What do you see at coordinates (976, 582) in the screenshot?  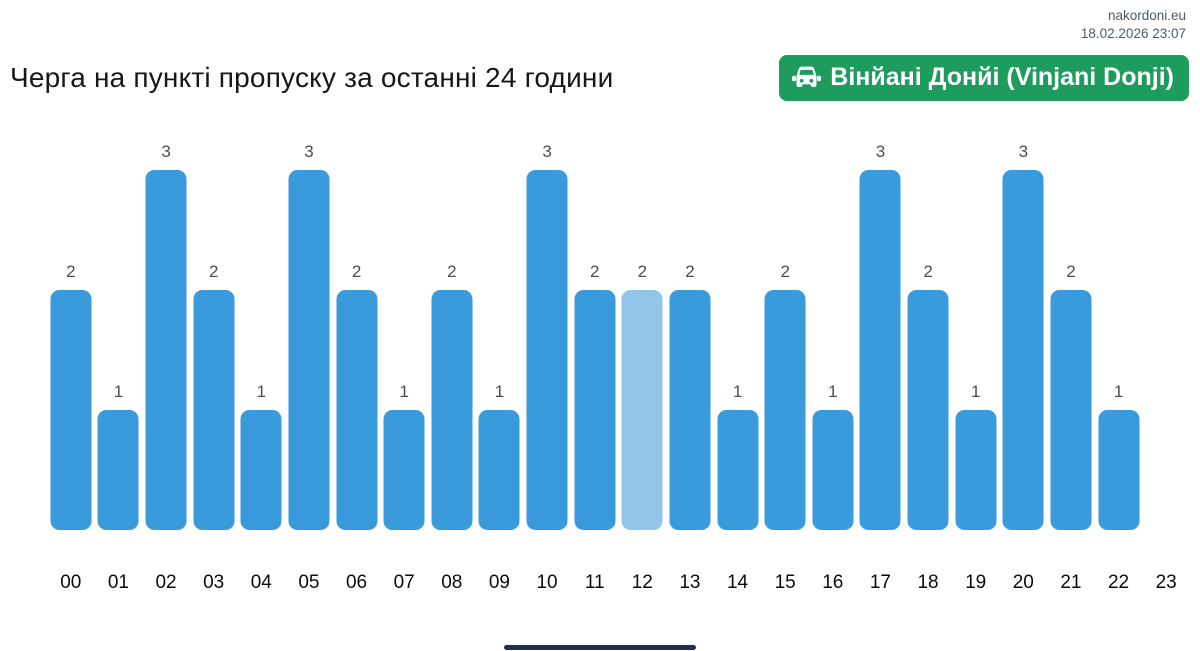 I see `x-axis-label: 19` at bounding box center [976, 582].